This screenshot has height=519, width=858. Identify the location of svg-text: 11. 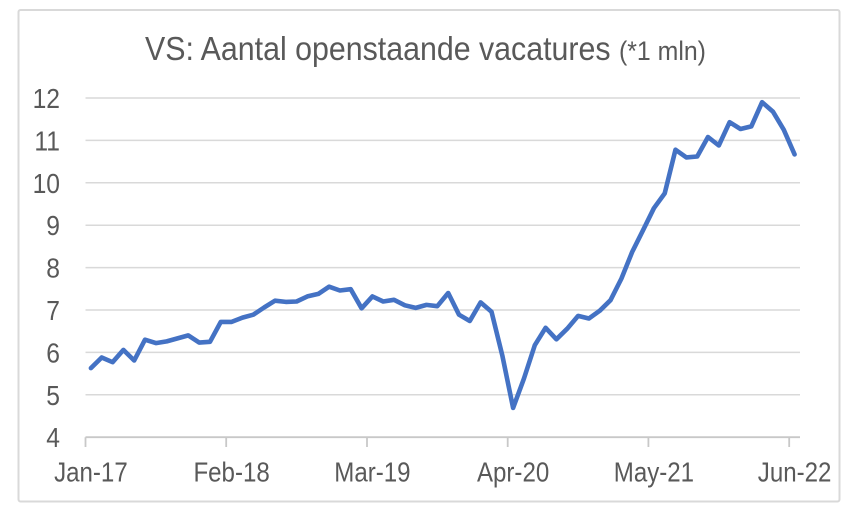
(47, 141).